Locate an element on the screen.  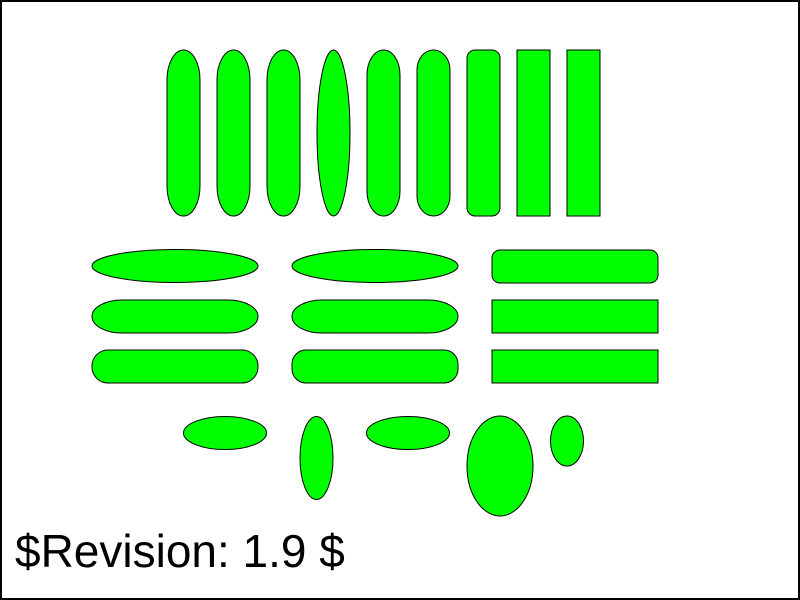
revision-label: $Revision: 1.9 $ is located at coordinates (180, 551).